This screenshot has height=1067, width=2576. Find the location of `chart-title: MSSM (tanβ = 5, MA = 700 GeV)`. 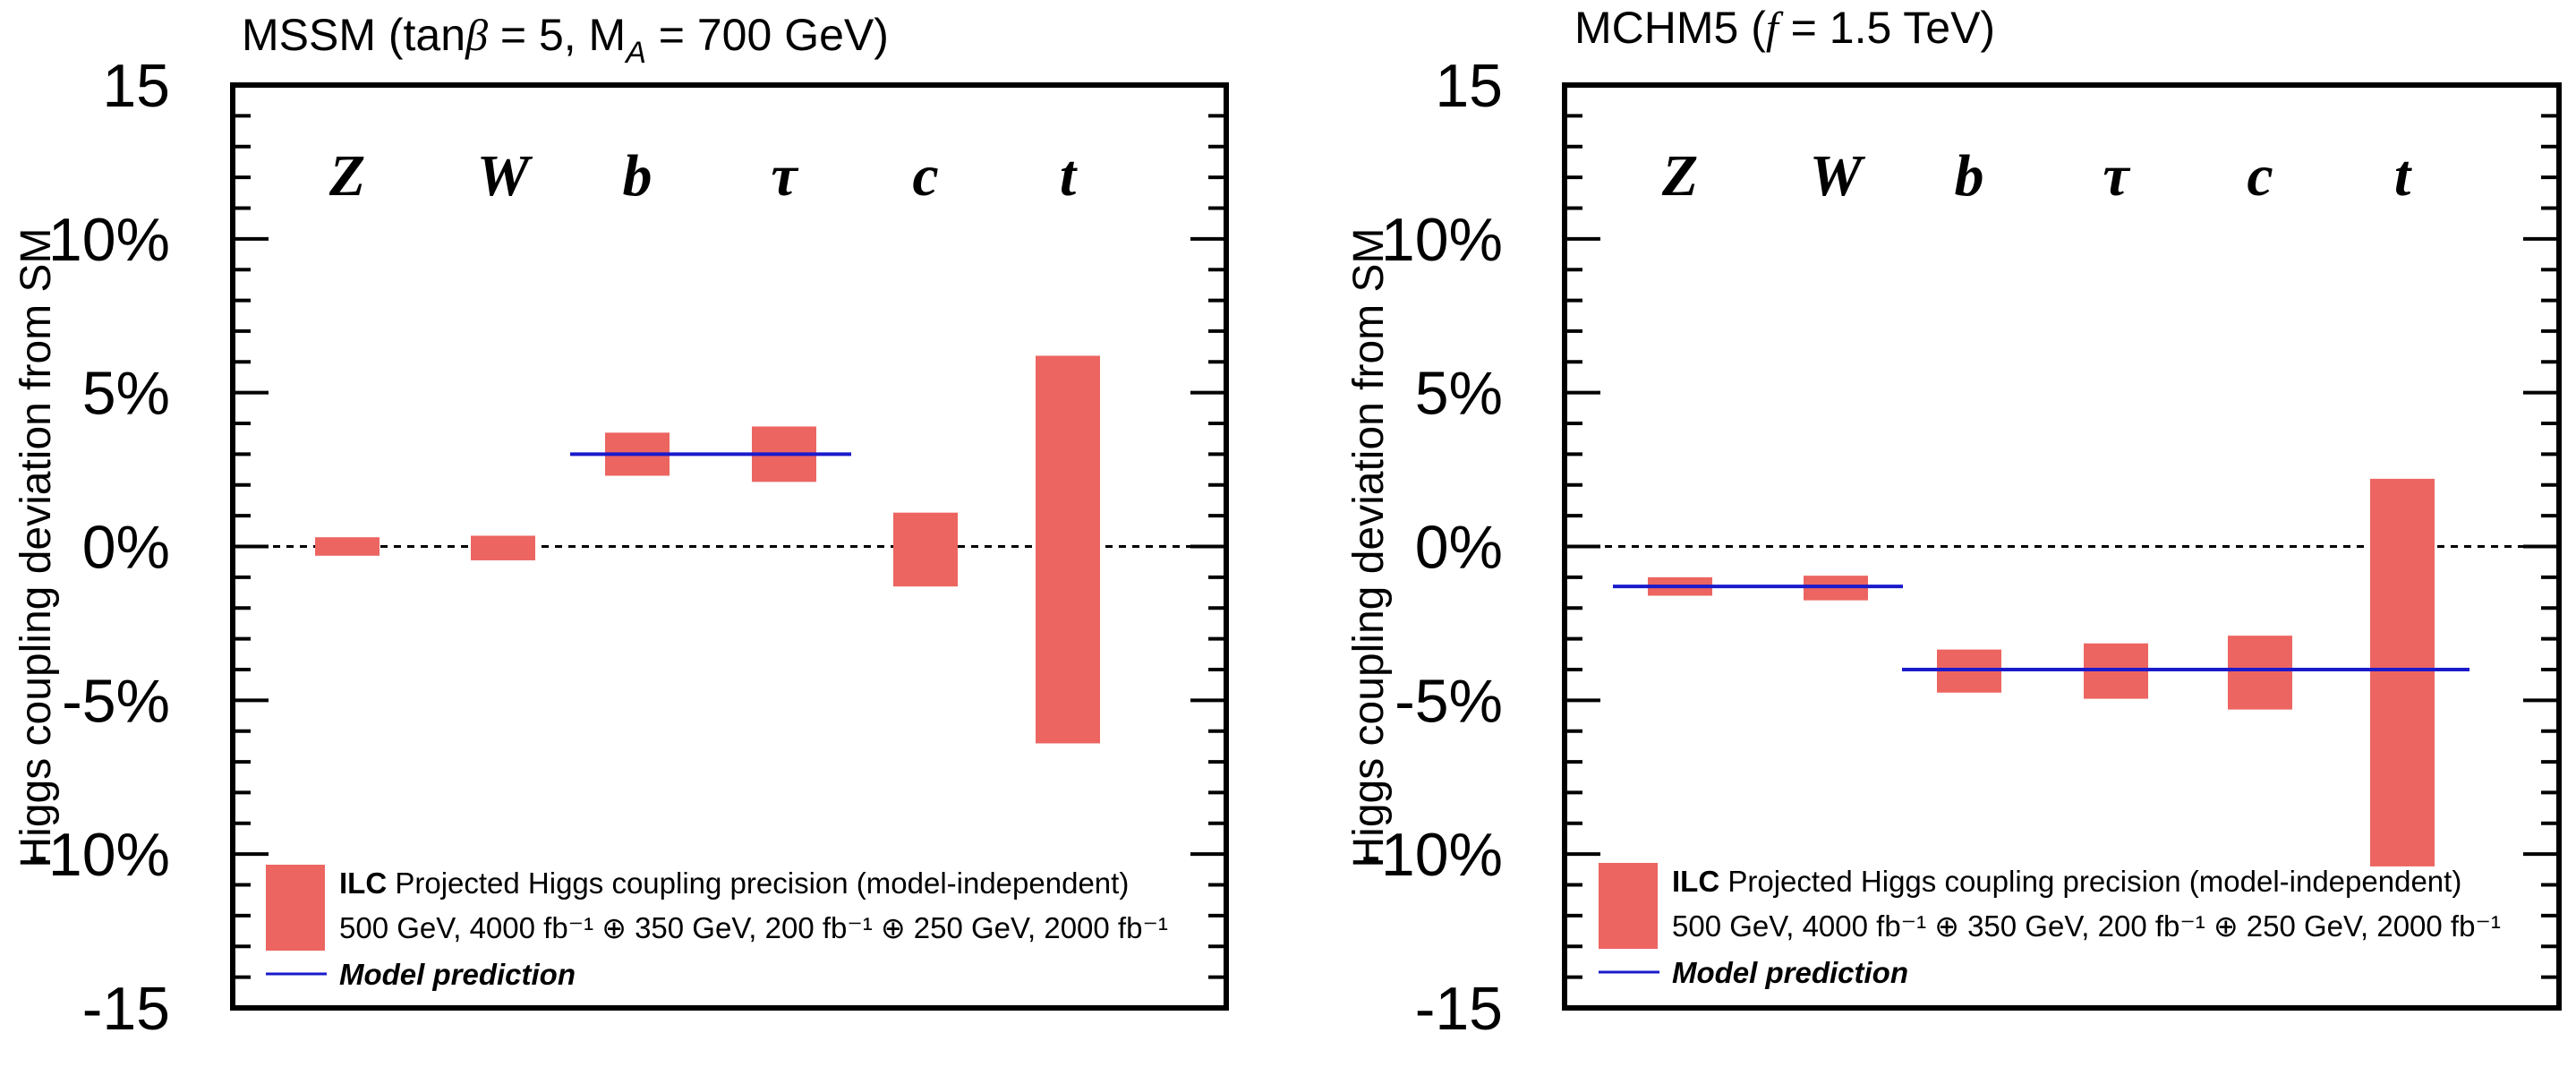

chart-title: MSSM (tanβ = 5, MA = 700 GeV) is located at coordinates (565, 40).